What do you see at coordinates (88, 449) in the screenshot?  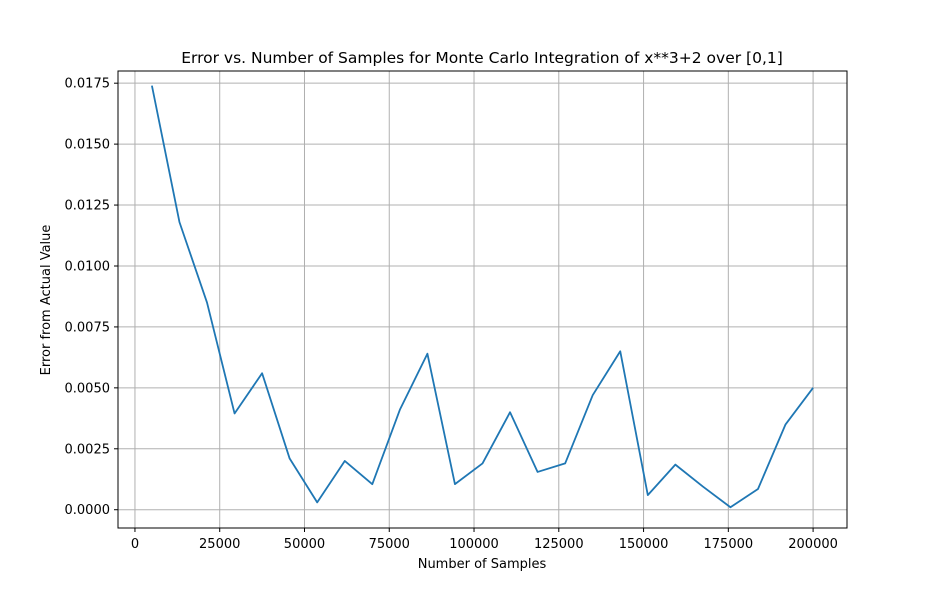 I see `y-tick-label: 0.0025` at bounding box center [88, 449].